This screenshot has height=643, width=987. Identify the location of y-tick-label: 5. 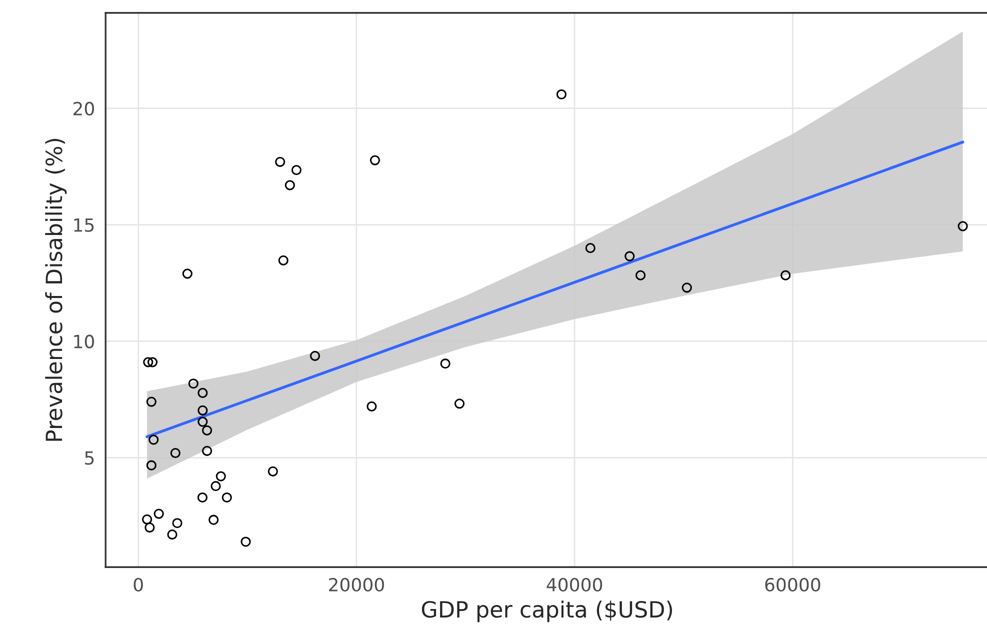
(89, 458).